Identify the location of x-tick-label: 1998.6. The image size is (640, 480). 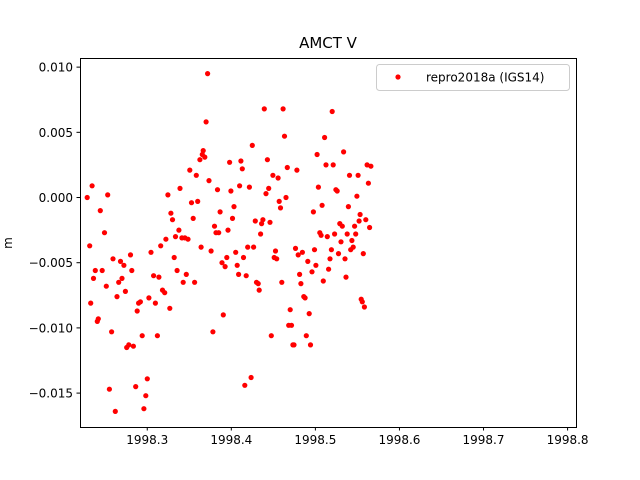
(399, 440).